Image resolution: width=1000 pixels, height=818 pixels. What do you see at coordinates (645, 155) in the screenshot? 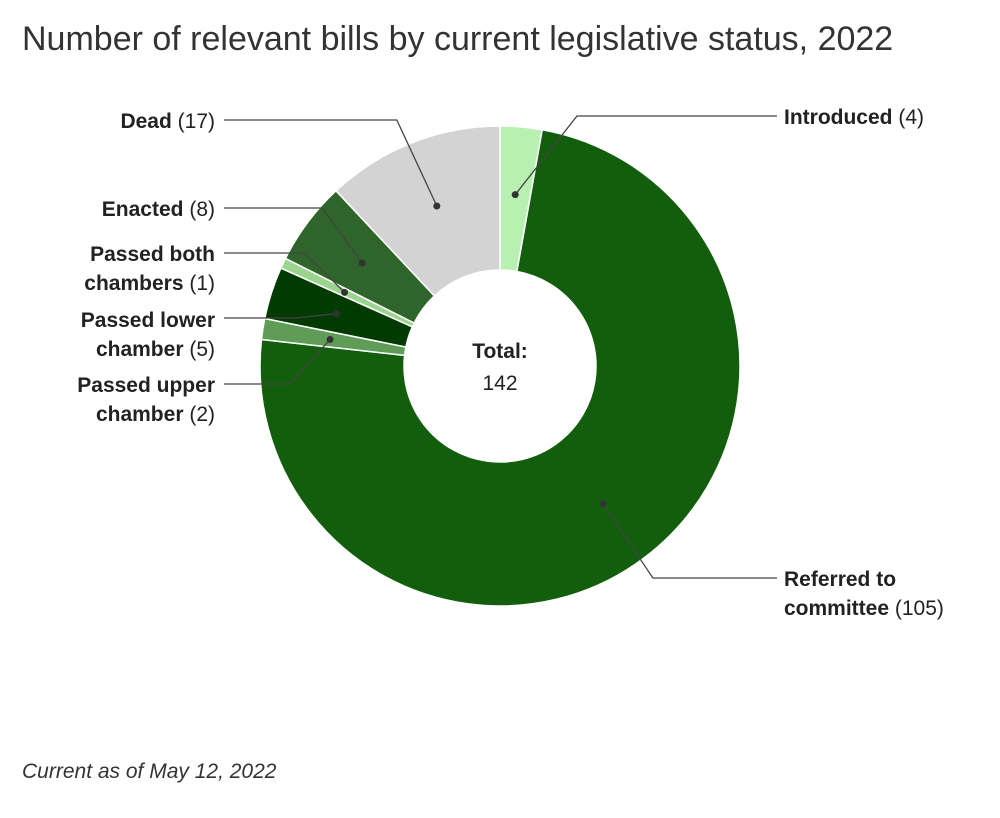
I see `leader-line-introduced` at bounding box center [645, 155].